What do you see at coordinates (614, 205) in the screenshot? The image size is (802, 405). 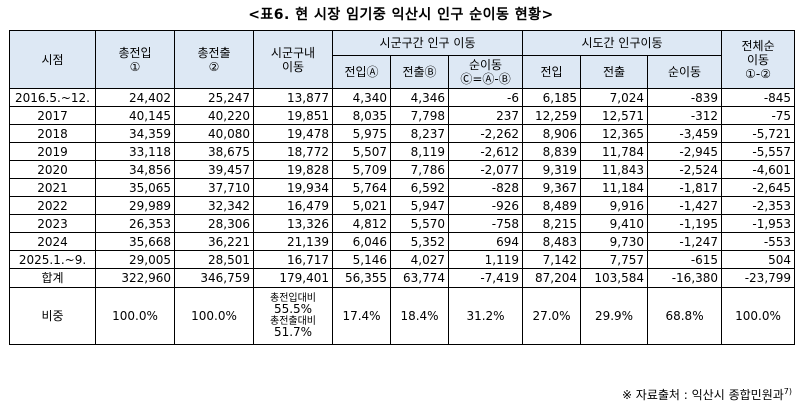 I see `table-cell: 9,916` at bounding box center [614, 205].